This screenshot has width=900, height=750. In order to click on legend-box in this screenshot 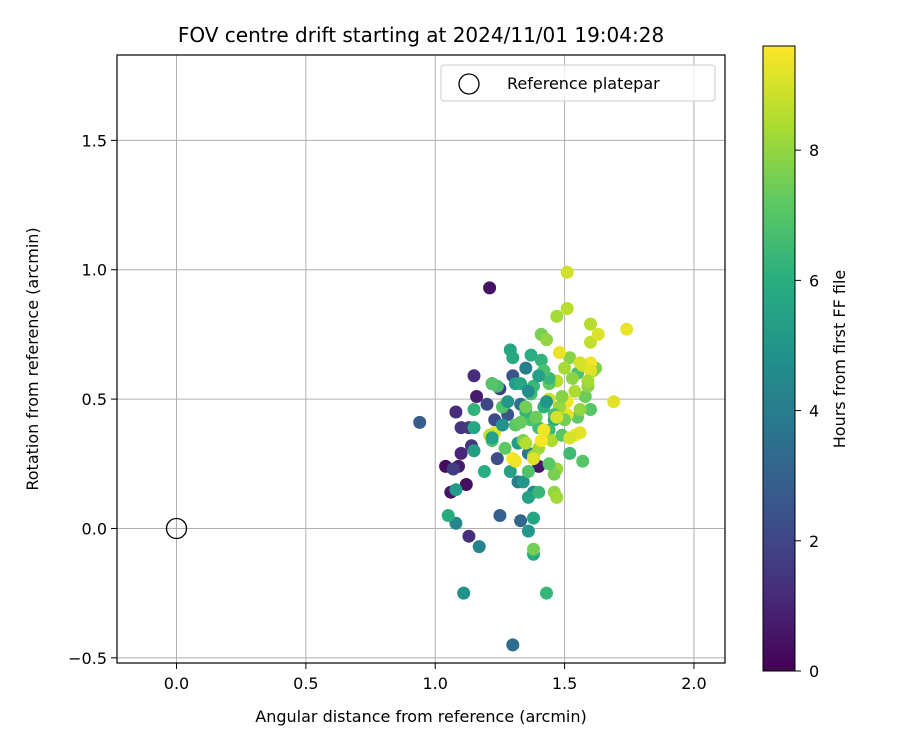, I will do `click(578, 83)`.